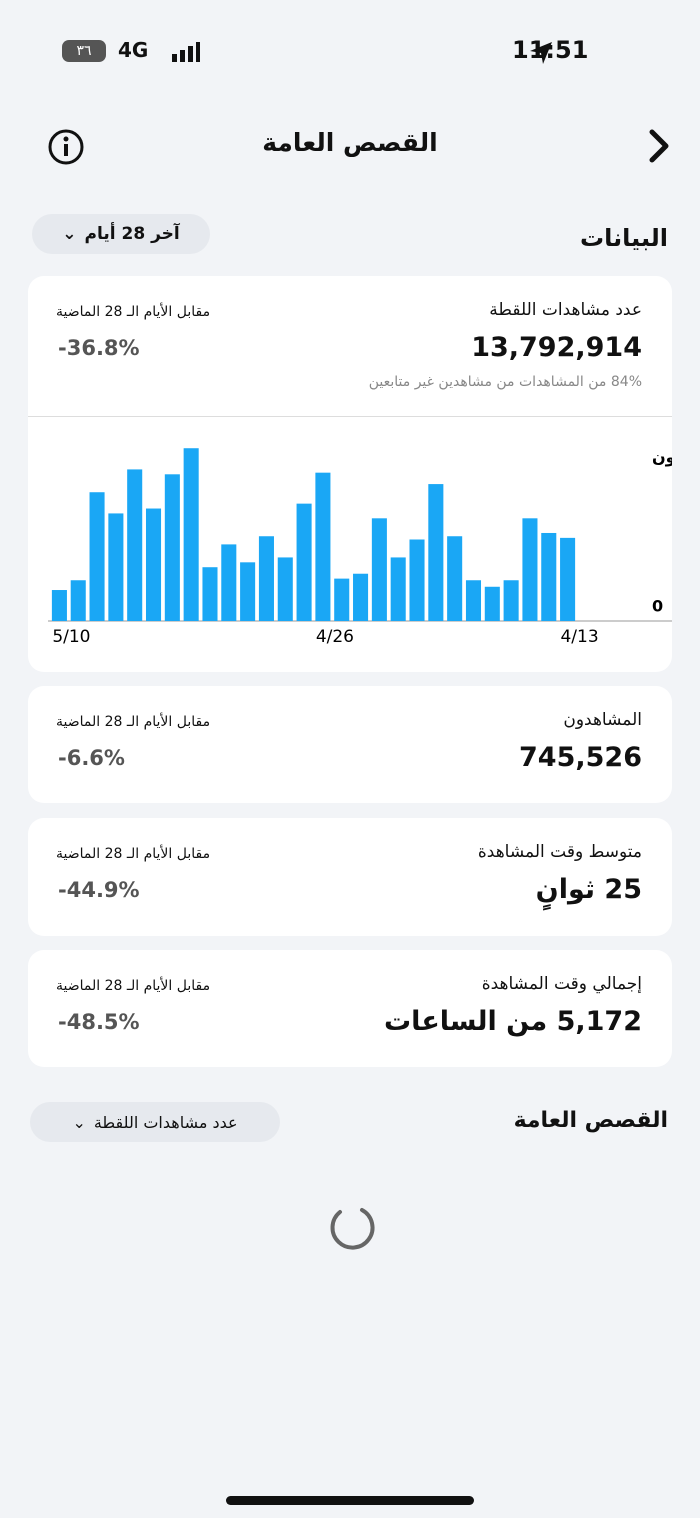  I want to click on stat-value: 13,792,914, so click(556, 347).